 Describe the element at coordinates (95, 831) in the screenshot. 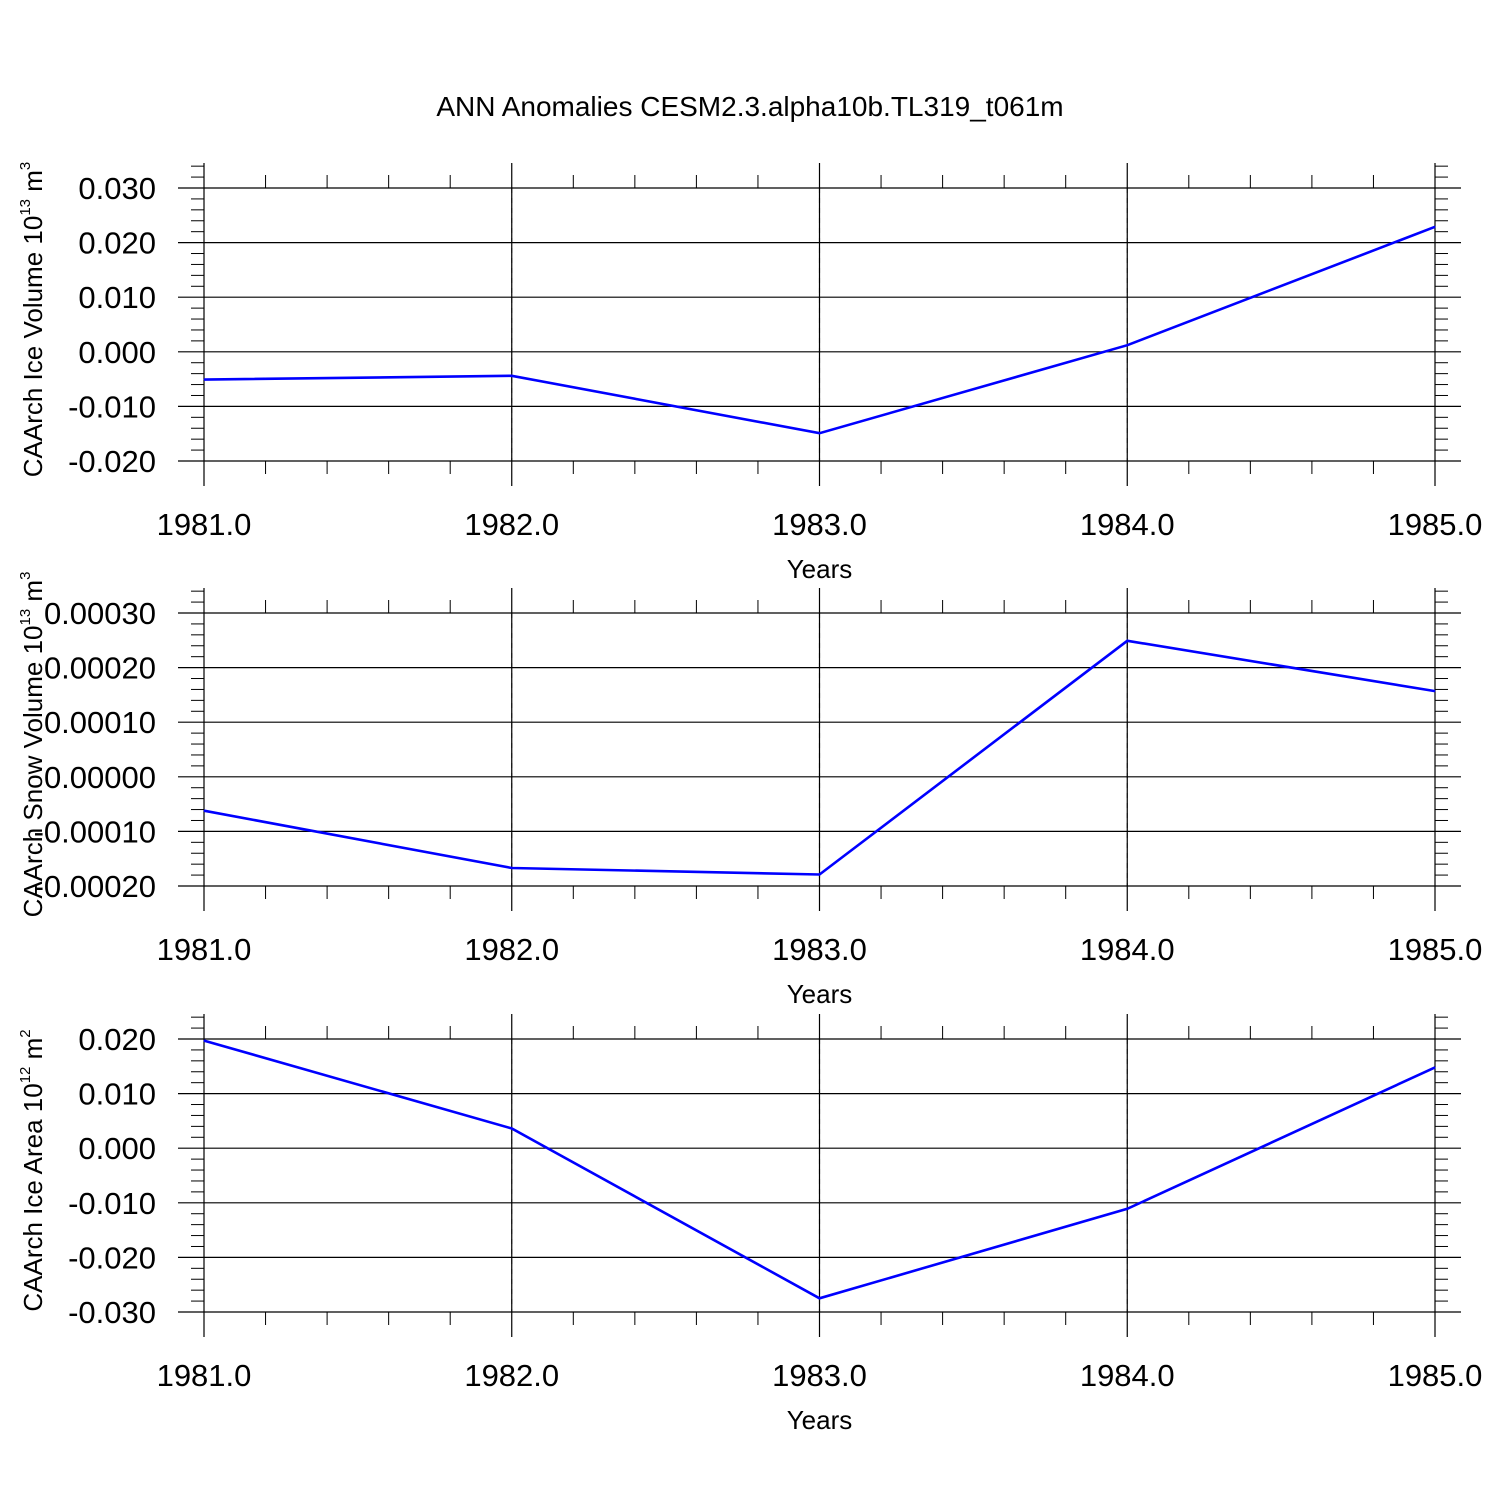

I see `y-tick-label: -0.00010` at that location.